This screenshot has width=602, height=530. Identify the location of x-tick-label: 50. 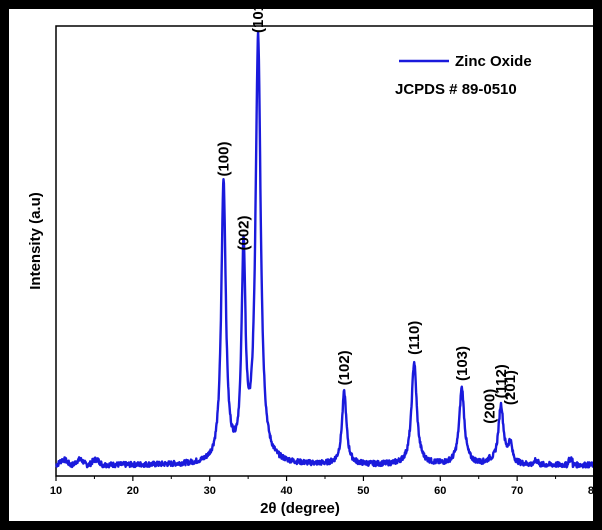
(363, 491).